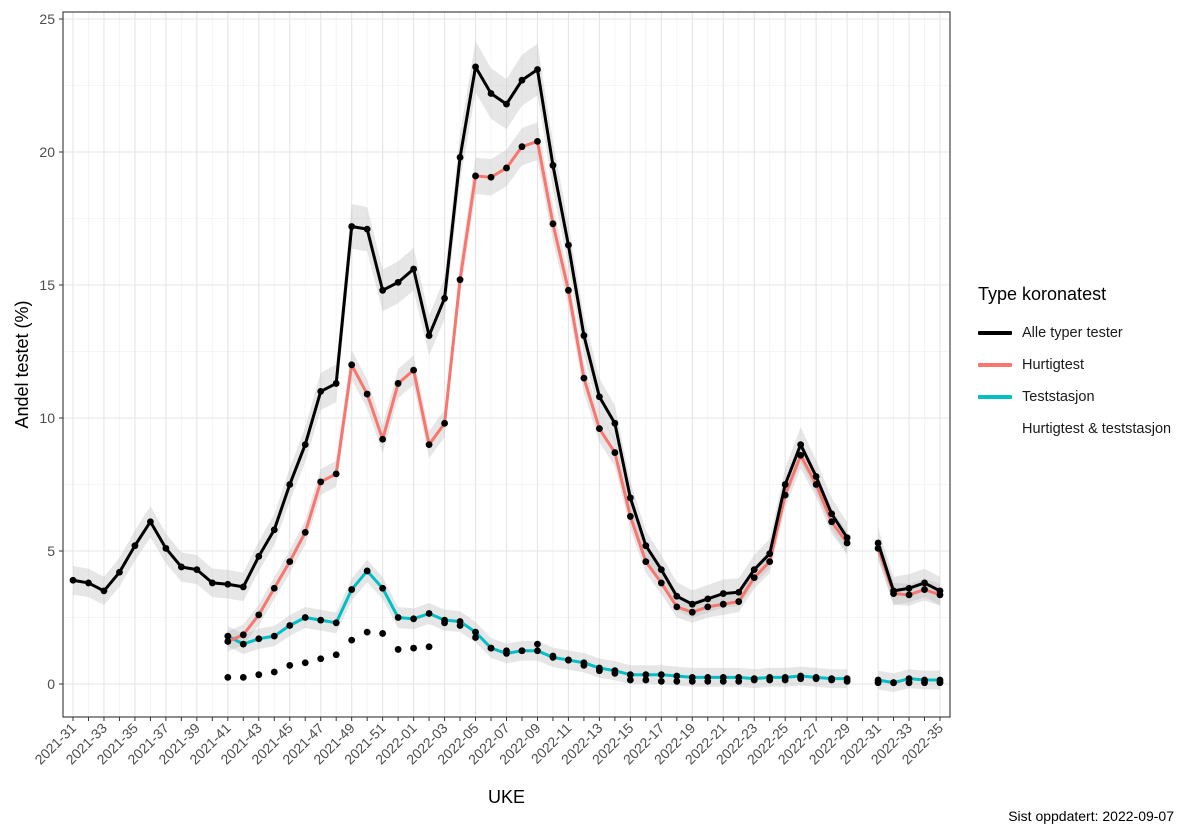 Image resolution: width=1192 pixels, height=829 pixels. What do you see at coordinates (1053, 365) in the screenshot?
I see `legend-label-hurtigtest: Hurtigtest` at bounding box center [1053, 365].